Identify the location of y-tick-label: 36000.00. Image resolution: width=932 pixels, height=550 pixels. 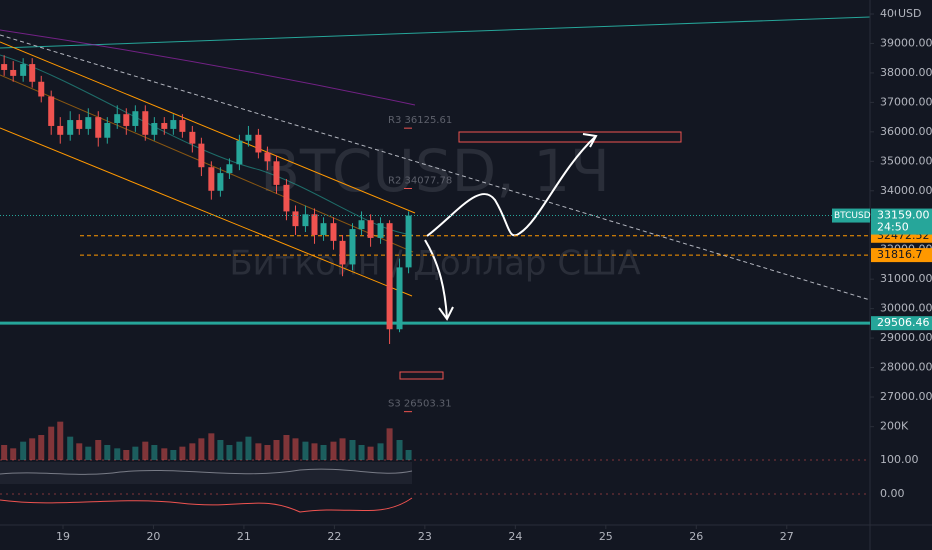
(906, 131).